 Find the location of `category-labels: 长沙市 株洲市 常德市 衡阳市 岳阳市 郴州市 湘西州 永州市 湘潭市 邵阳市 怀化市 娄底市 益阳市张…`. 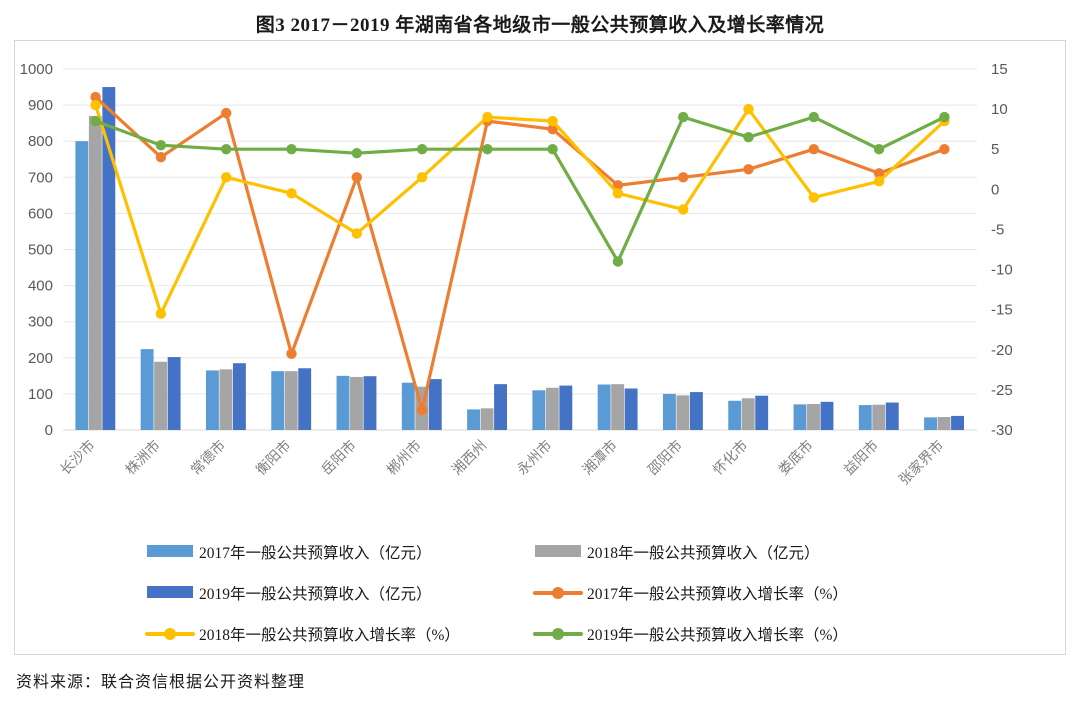

category-labels: 长沙市 株洲市 常德市 衡阳市 岳阳市 郴州市 湘西州 永州市 湘潭市 邵阳市 怀化市 娄底市 益阳市张… is located at coordinates (502, 462).